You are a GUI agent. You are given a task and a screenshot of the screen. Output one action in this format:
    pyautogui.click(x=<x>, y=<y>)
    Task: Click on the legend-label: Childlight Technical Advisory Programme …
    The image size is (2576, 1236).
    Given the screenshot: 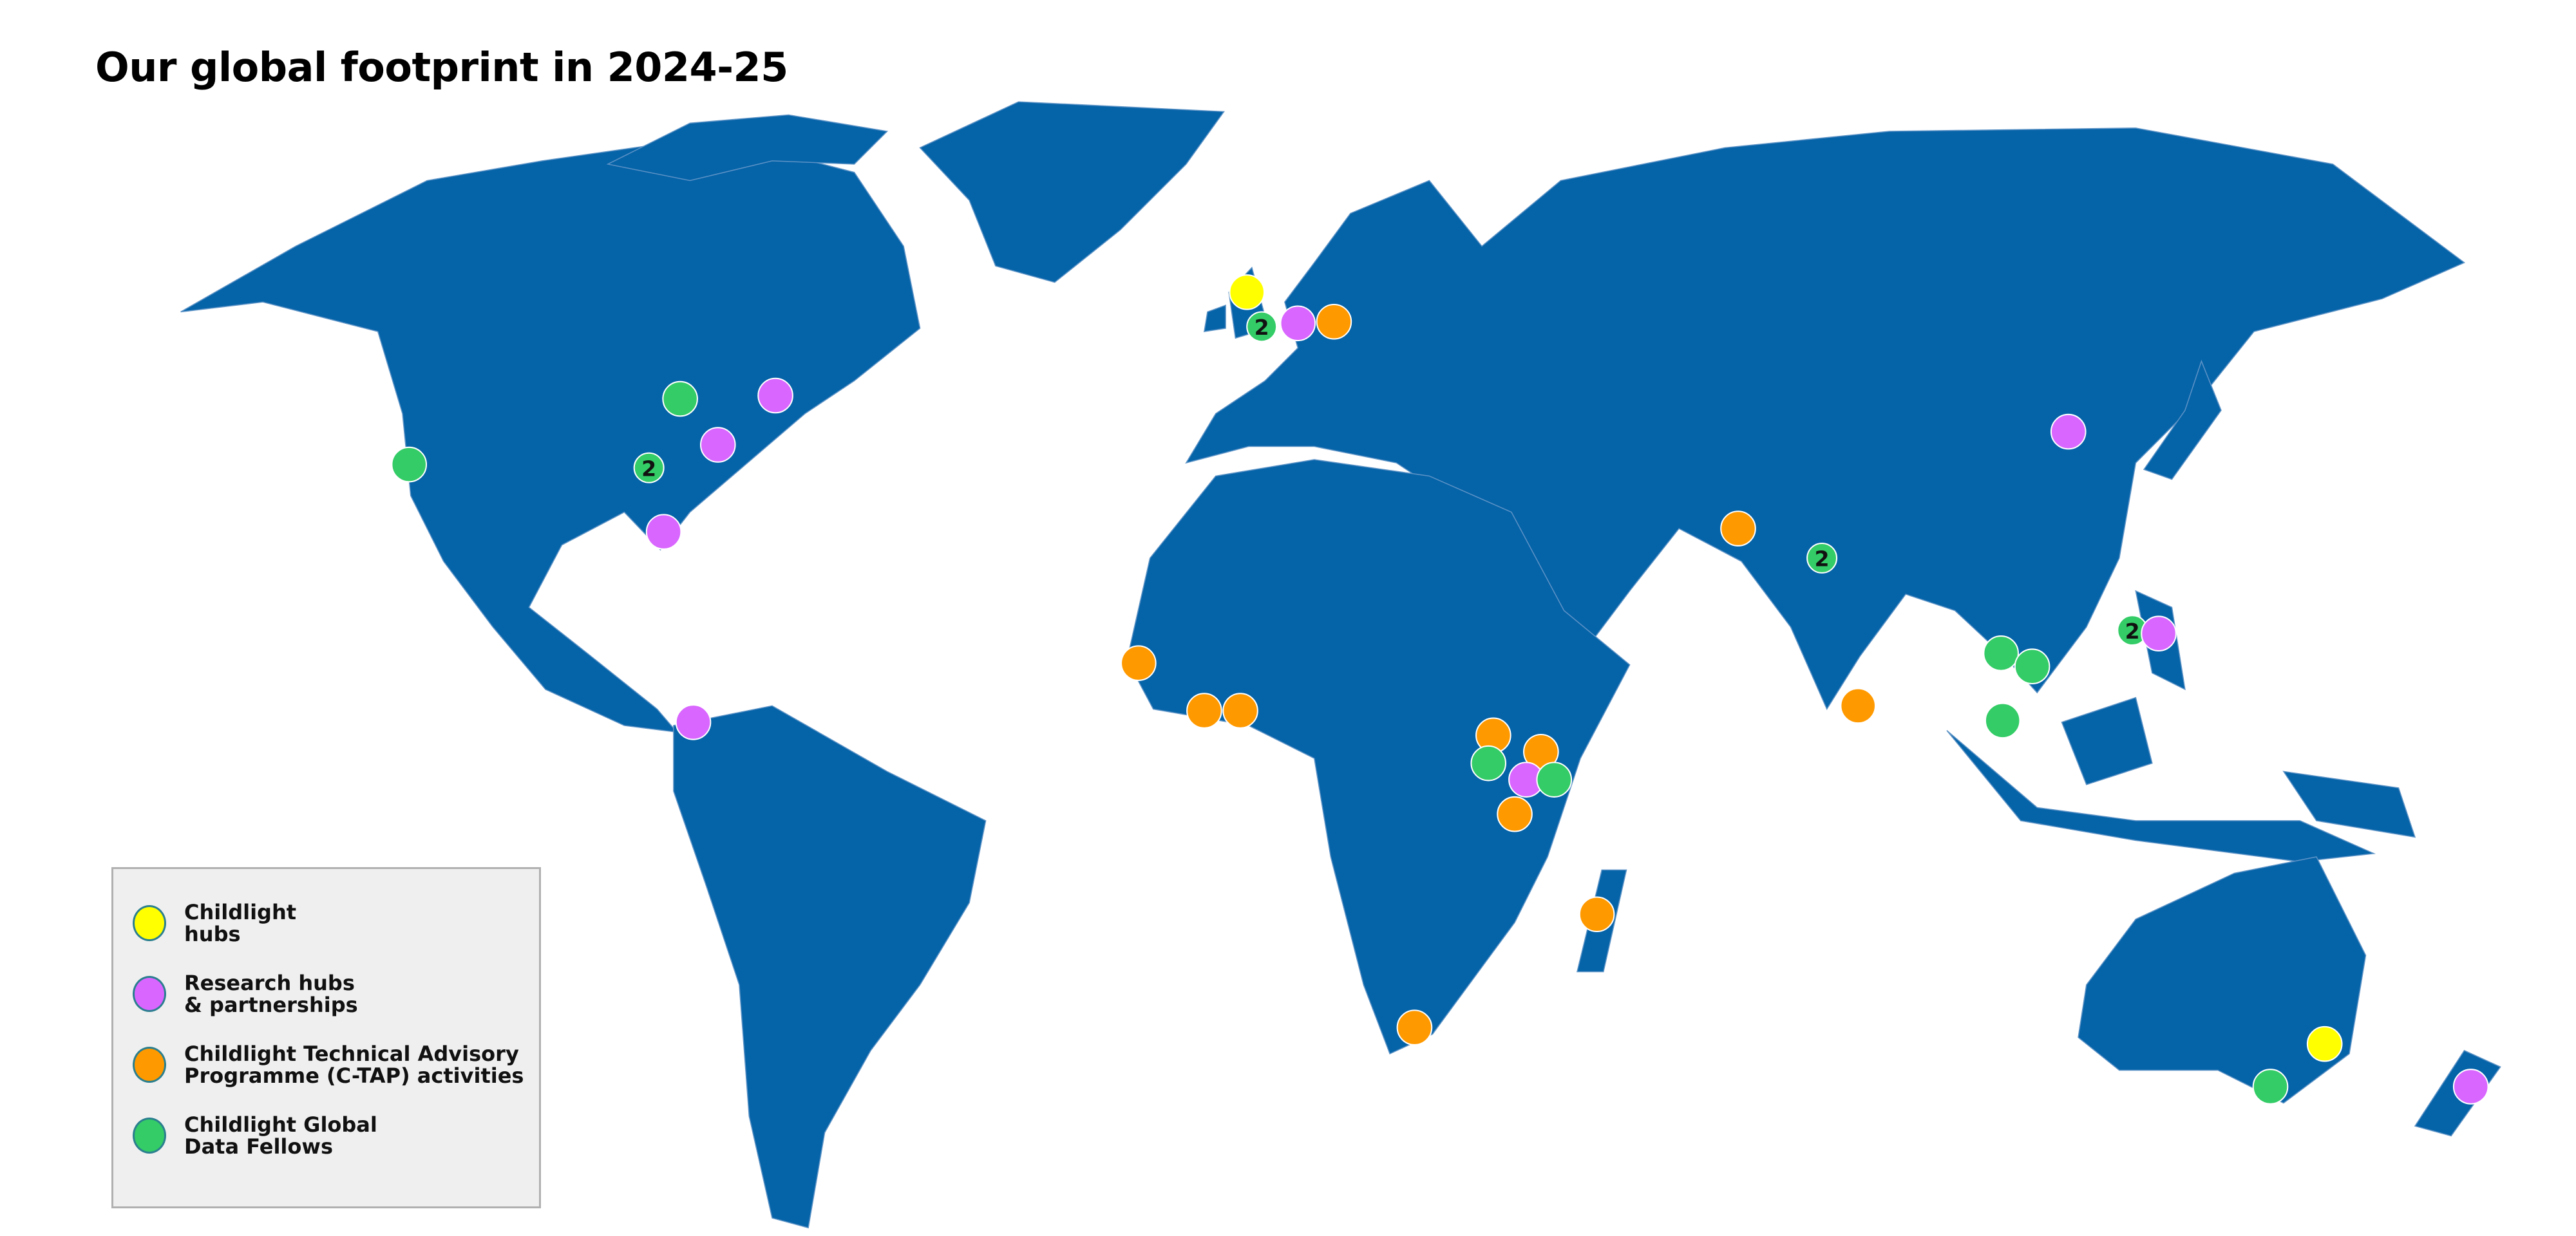 What is the action you would take?
    pyautogui.click(x=354, y=1065)
    